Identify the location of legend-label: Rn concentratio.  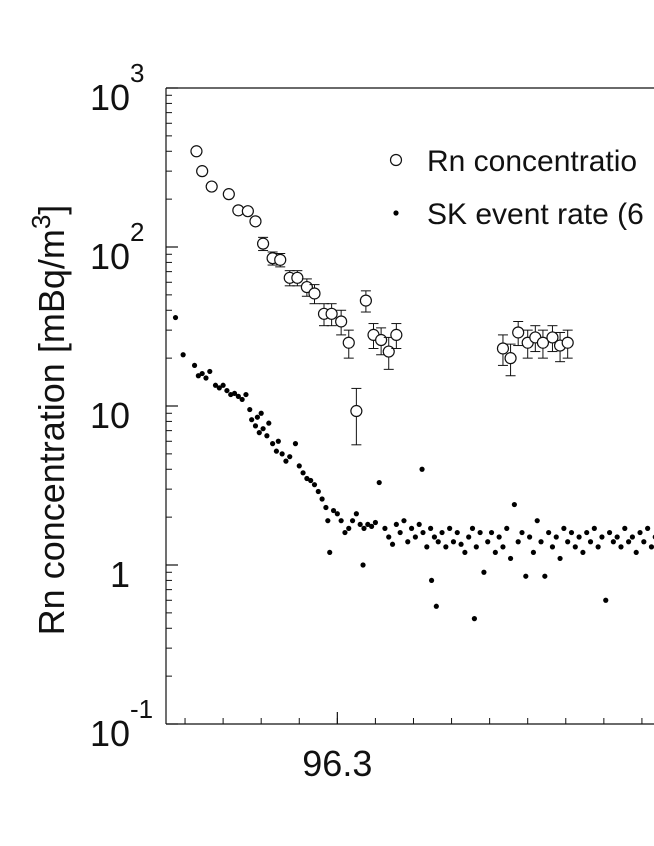
(532, 161).